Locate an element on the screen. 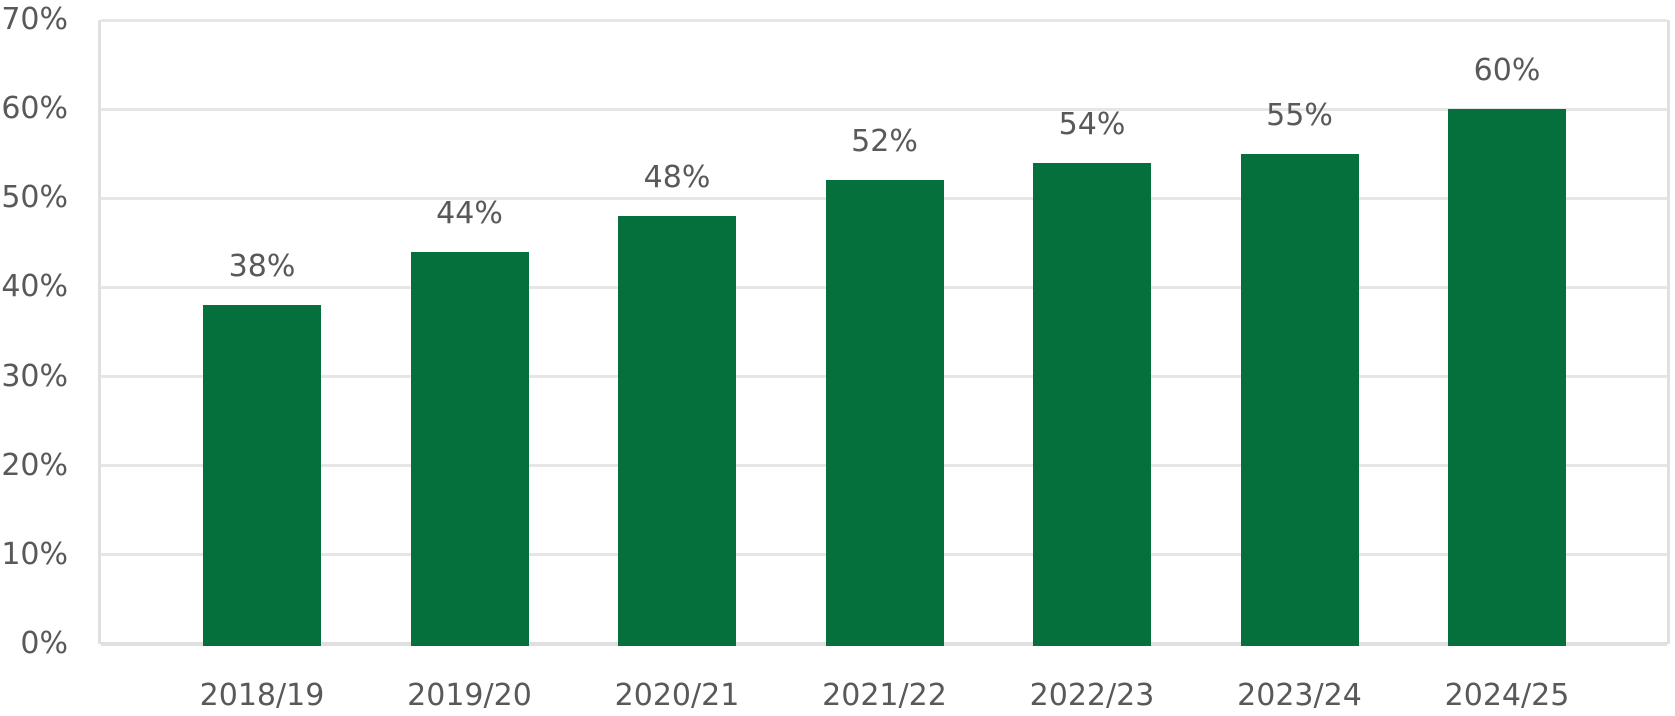  bar-value-label: 60% is located at coordinates (1507, 71).